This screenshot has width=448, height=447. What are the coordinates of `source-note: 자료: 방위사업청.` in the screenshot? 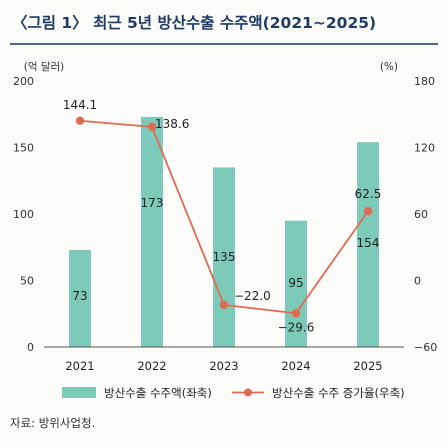 It's located at (52, 423).